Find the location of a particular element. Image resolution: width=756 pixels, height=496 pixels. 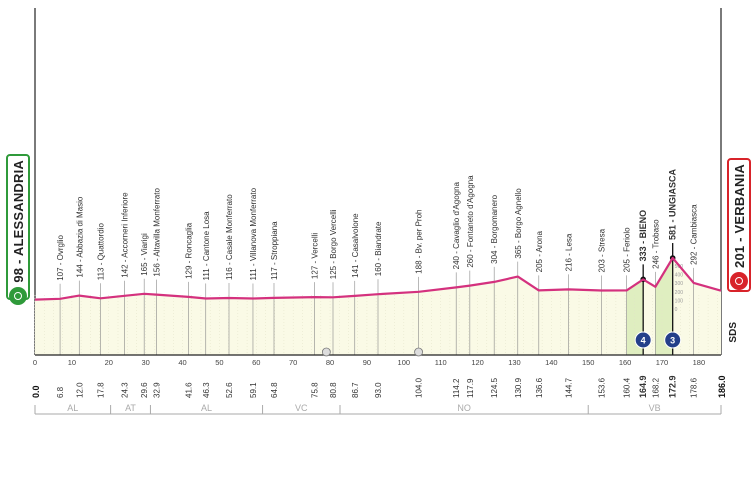

waypoint-km-label: 24.3 is located at coordinates (125, 390).